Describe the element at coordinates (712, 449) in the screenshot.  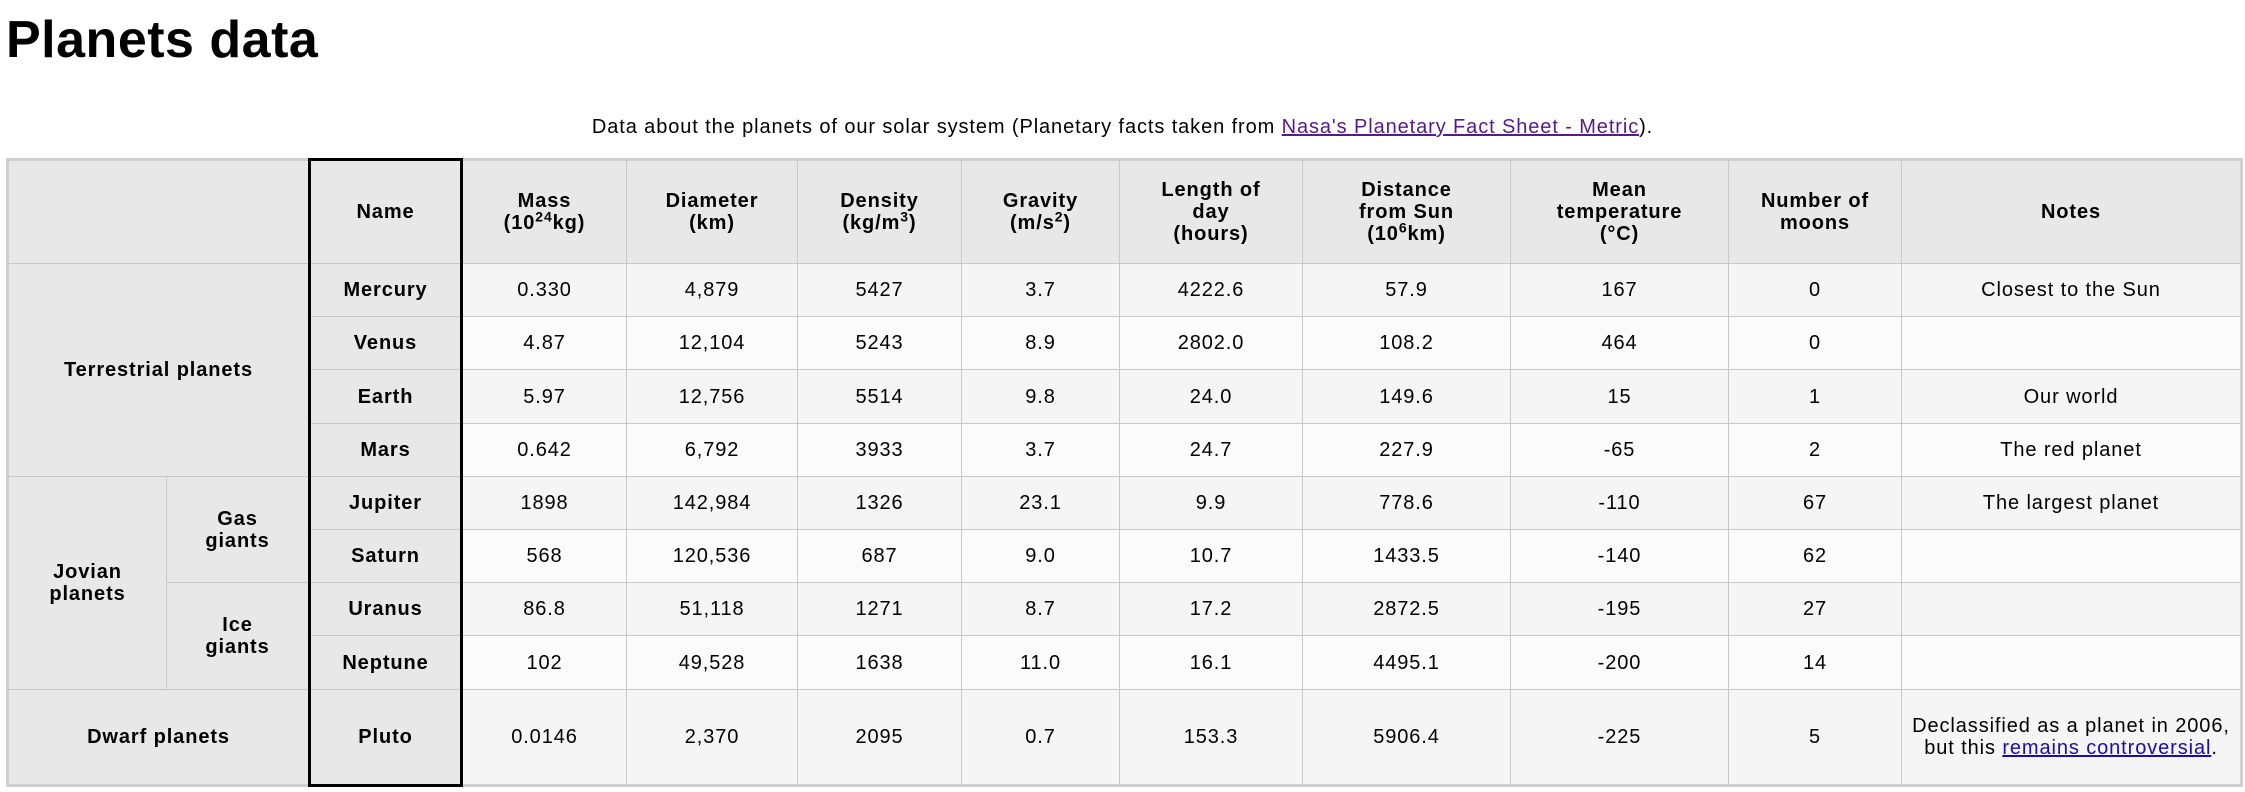
I see `cell-diameter: 6,792` at that location.